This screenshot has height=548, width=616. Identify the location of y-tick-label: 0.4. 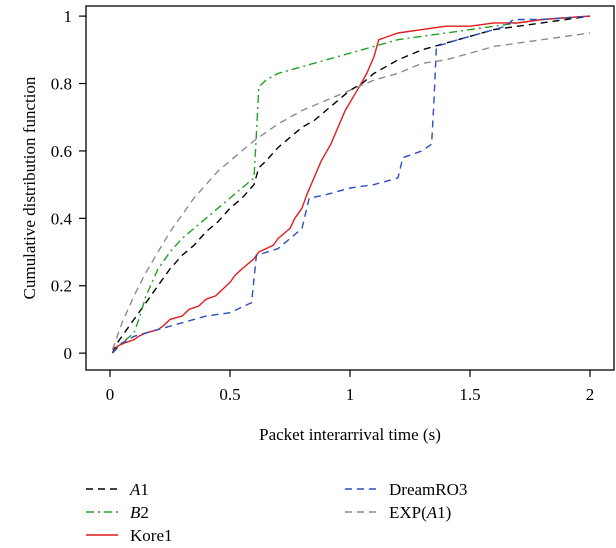
(62, 218).